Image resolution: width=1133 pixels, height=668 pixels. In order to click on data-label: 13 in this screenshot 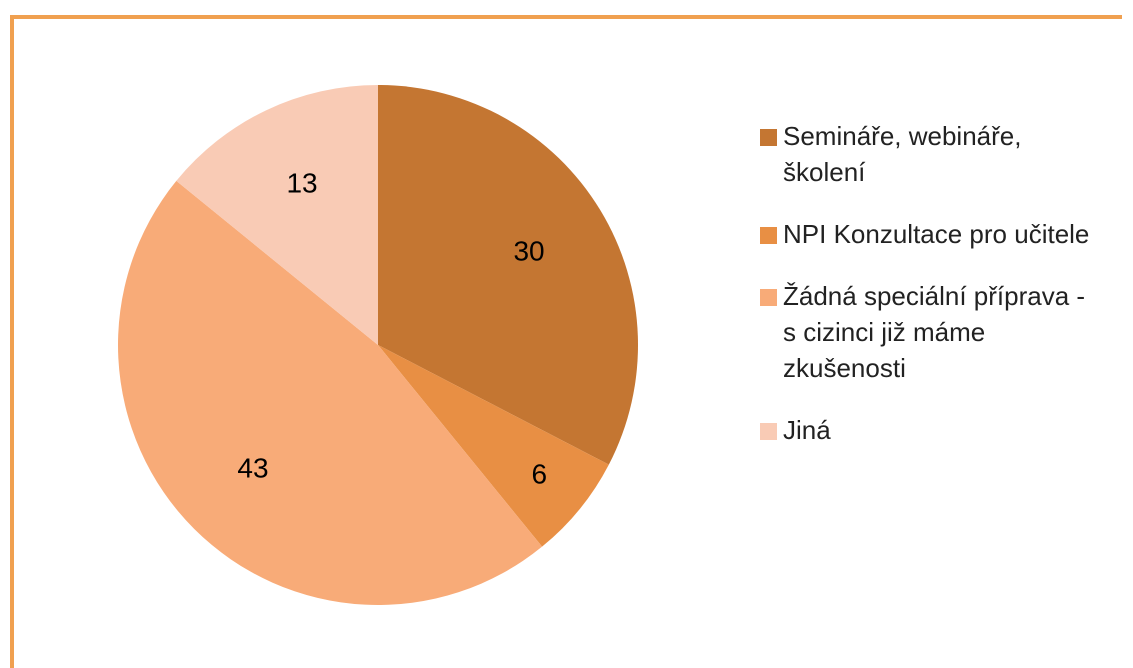, I will do `click(301, 183)`.